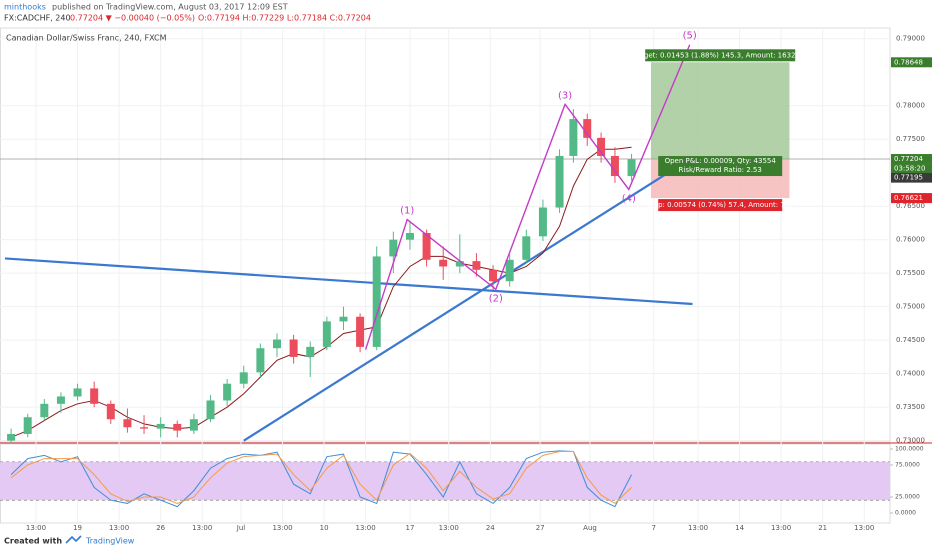 The width and height of the screenshot is (932, 550). Describe the element at coordinates (720, 170) in the screenshot. I see `position-label: Risk/Reward Ratio: 2.53` at that location.